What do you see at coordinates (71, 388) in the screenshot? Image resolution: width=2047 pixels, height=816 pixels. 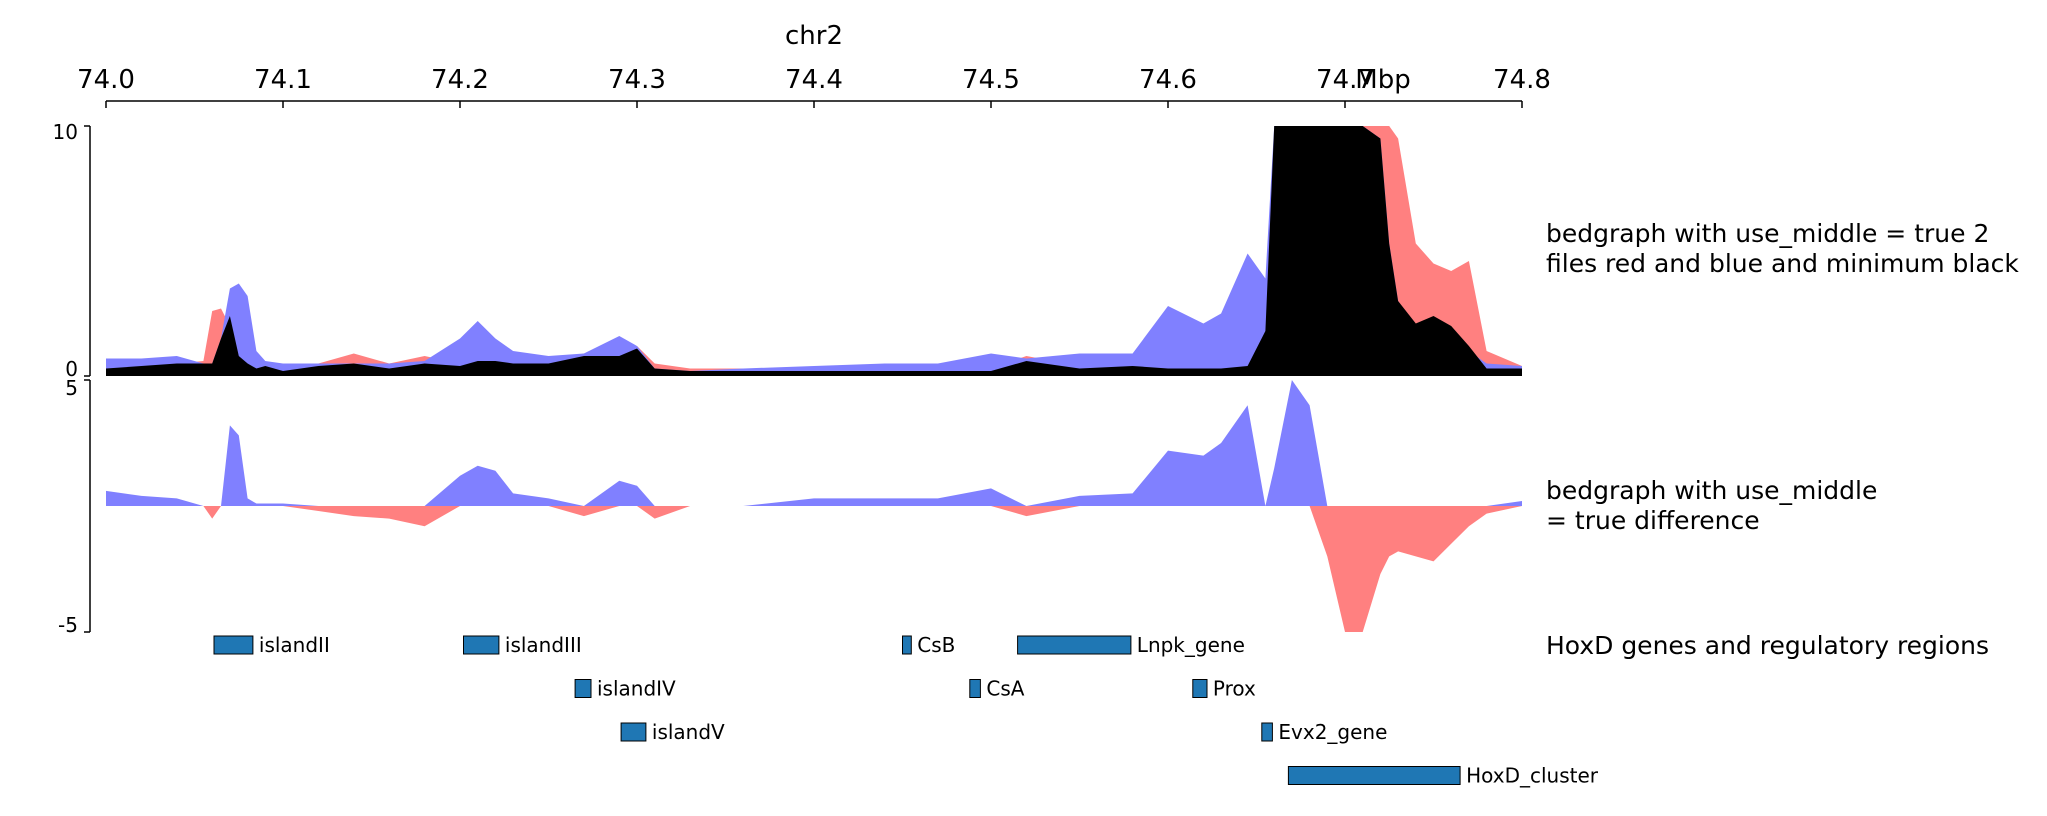 I see `y-tick-label-top: 5` at bounding box center [71, 388].